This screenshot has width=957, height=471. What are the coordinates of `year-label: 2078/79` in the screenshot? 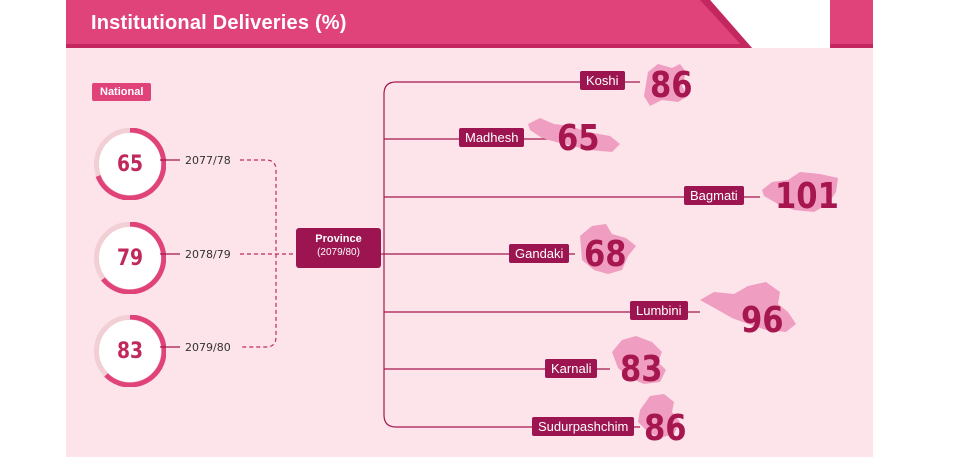 It's located at (208, 254).